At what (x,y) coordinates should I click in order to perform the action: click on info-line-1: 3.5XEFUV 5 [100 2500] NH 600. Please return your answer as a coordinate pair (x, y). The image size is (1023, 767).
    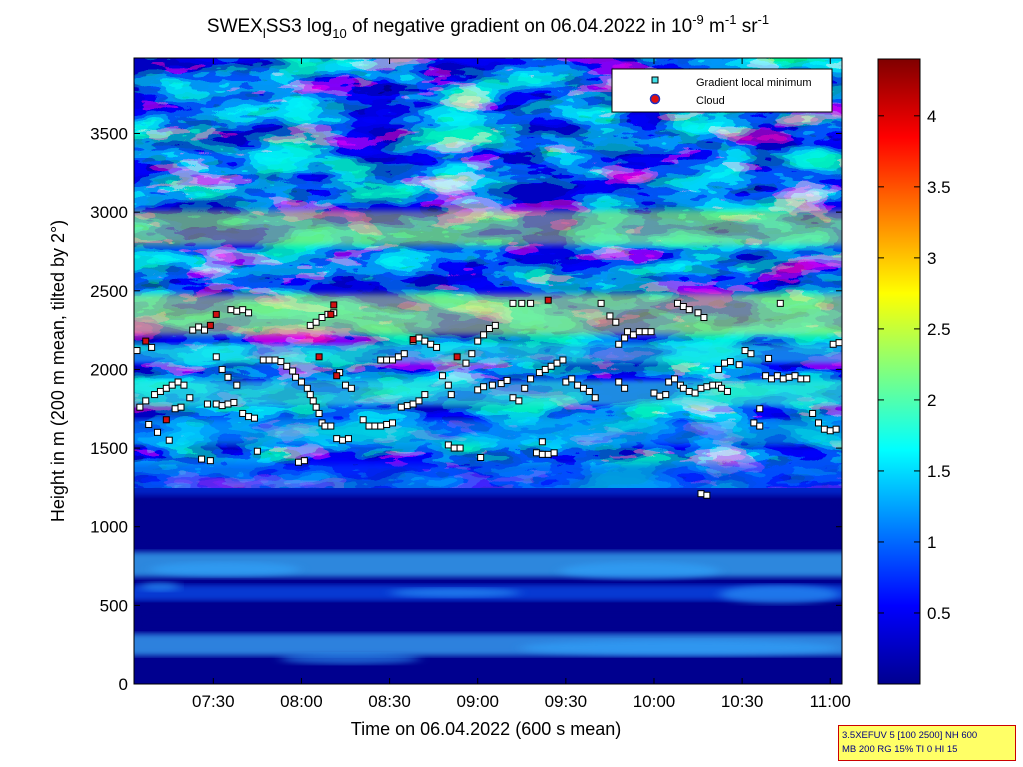
    Looking at the image, I should click on (910, 735).